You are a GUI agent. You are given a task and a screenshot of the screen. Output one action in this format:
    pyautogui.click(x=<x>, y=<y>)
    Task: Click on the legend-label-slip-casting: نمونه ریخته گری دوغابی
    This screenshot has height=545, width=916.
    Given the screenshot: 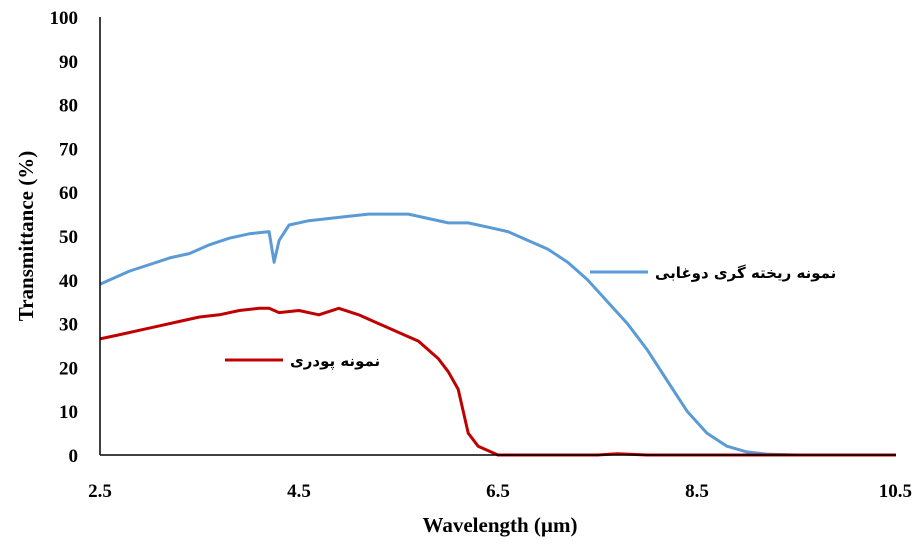 What is the action you would take?
    pyautogui.click(x=745, y=273)
    